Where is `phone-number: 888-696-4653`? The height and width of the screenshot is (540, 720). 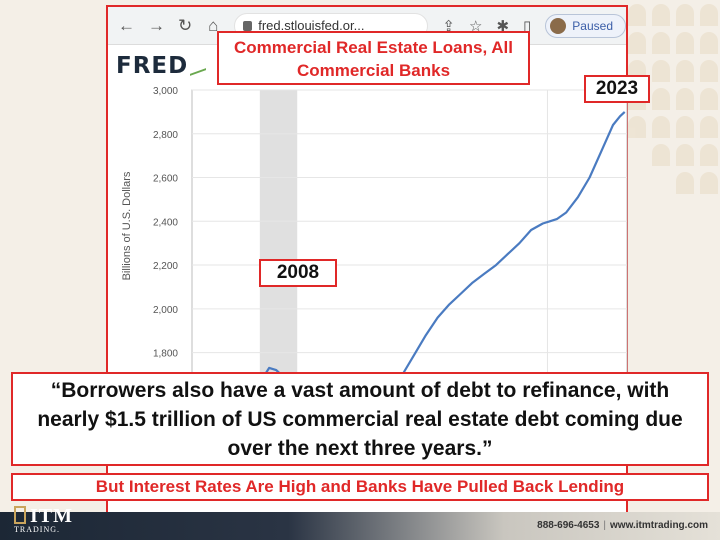
phone-number: 888-696-4653 is located at coordinates (568, 525).